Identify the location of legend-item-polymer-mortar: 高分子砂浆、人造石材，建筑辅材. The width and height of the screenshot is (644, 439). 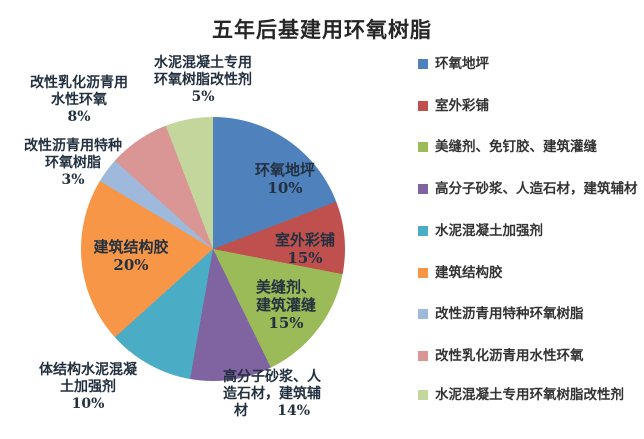
(529, 189).